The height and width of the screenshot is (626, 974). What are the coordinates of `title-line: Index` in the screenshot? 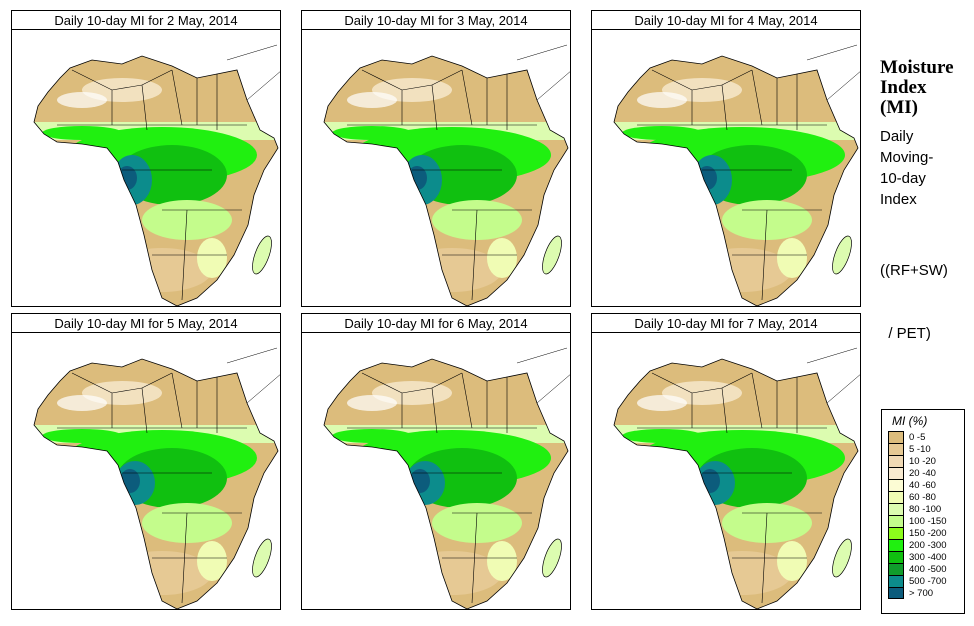 It's located at (903, 87).